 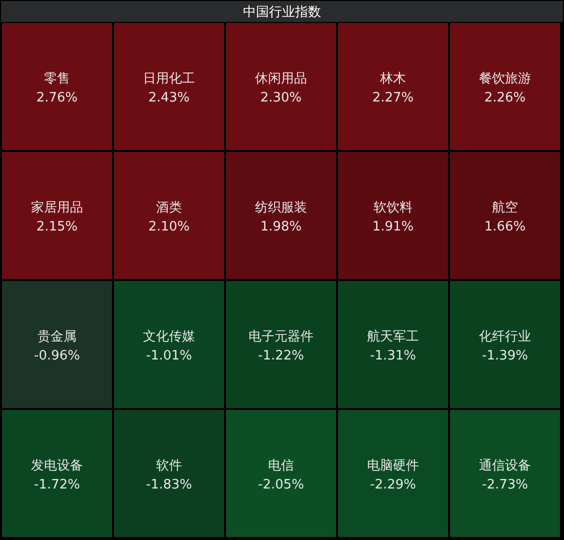 I want to click on data-label: -1.39%, so click(x=505, y=356).